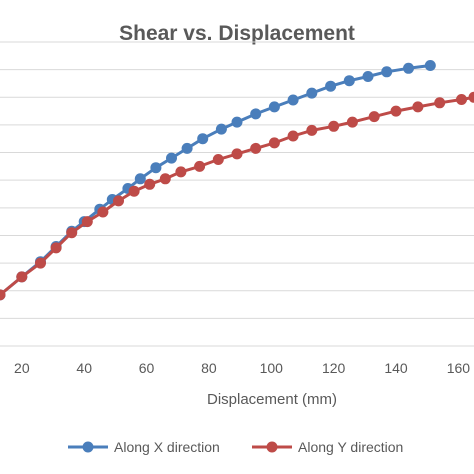 This screenshot has height=474, width=474. Describe the element at coordinates (396, 368) in the screenshot. I see `x-tick-label-140: 140` at that location.